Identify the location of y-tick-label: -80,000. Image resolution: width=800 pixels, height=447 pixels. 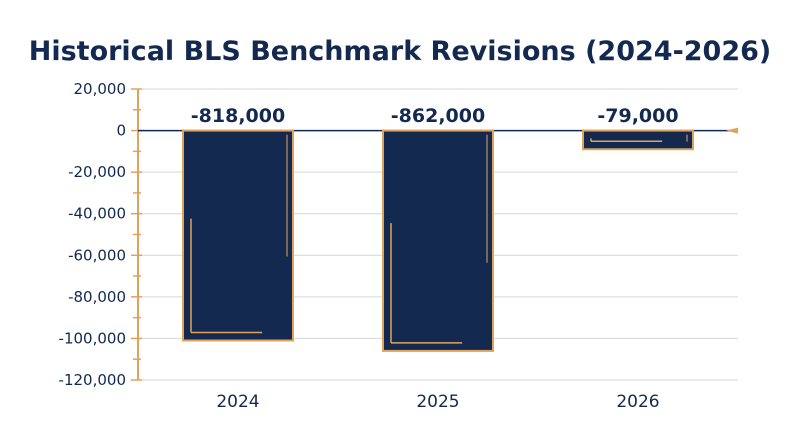
(97, 297).